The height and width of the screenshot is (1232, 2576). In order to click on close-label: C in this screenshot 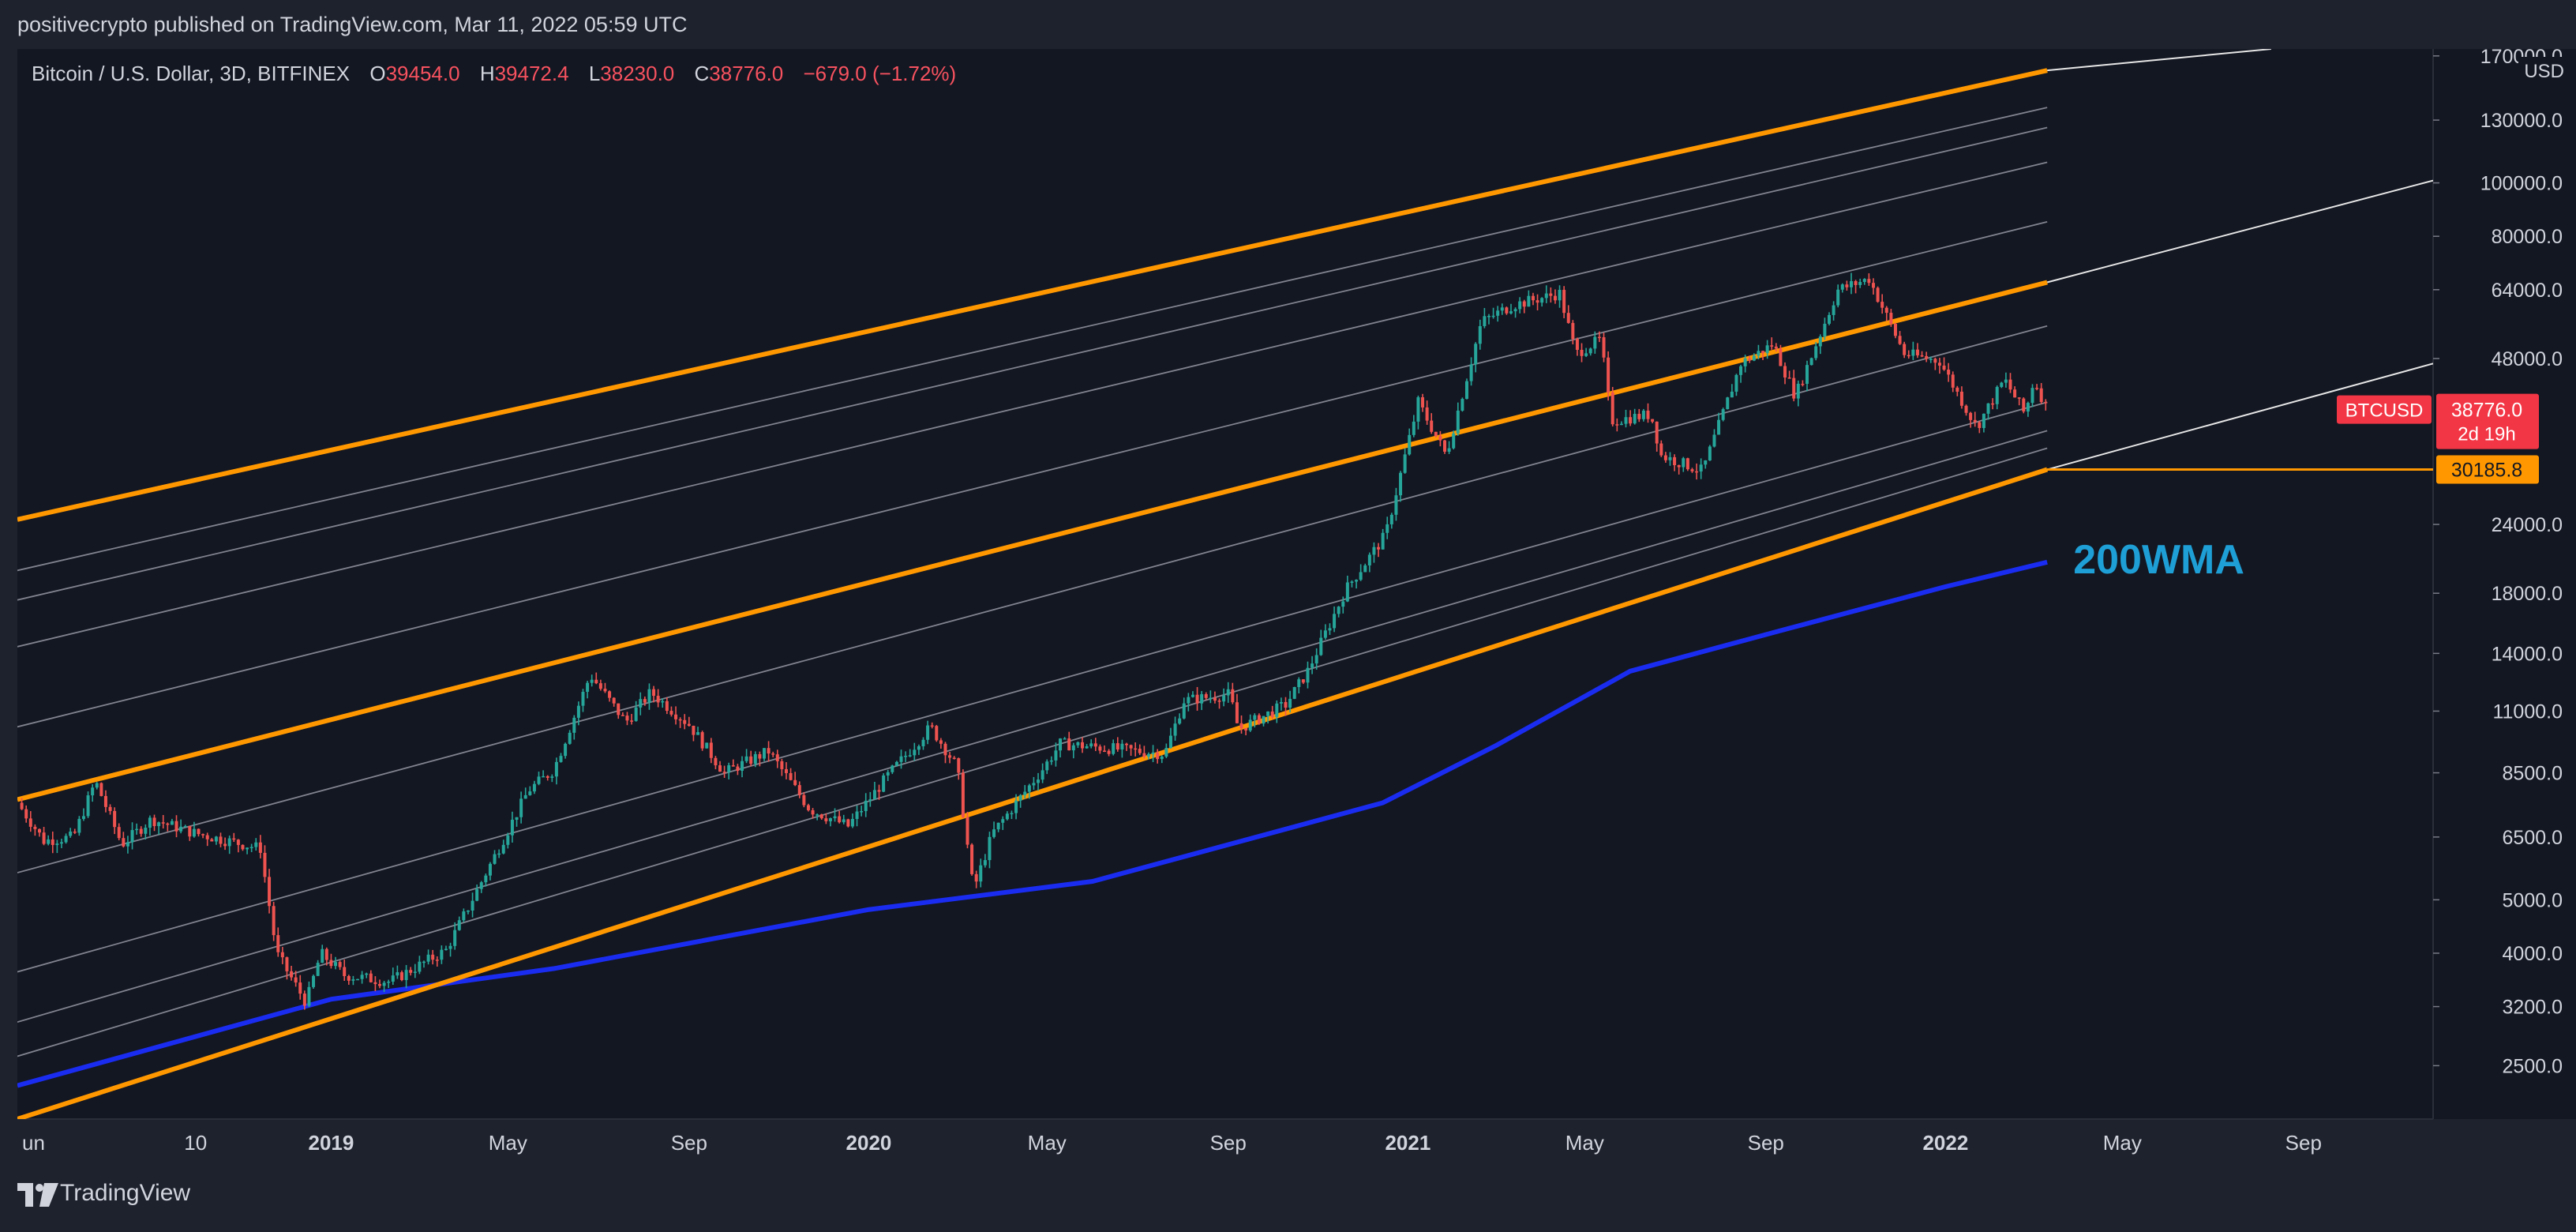, I will do `click(702, 73)`.